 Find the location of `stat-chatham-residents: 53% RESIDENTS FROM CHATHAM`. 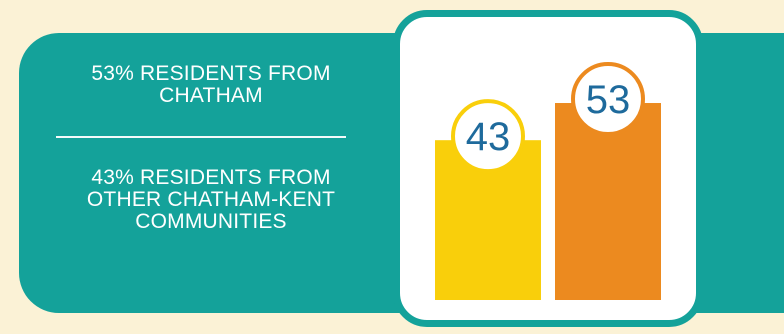

stat-chatham-residents: 53% RESIDENTS FROM CHATHAM is located at coordinates (211, 85).